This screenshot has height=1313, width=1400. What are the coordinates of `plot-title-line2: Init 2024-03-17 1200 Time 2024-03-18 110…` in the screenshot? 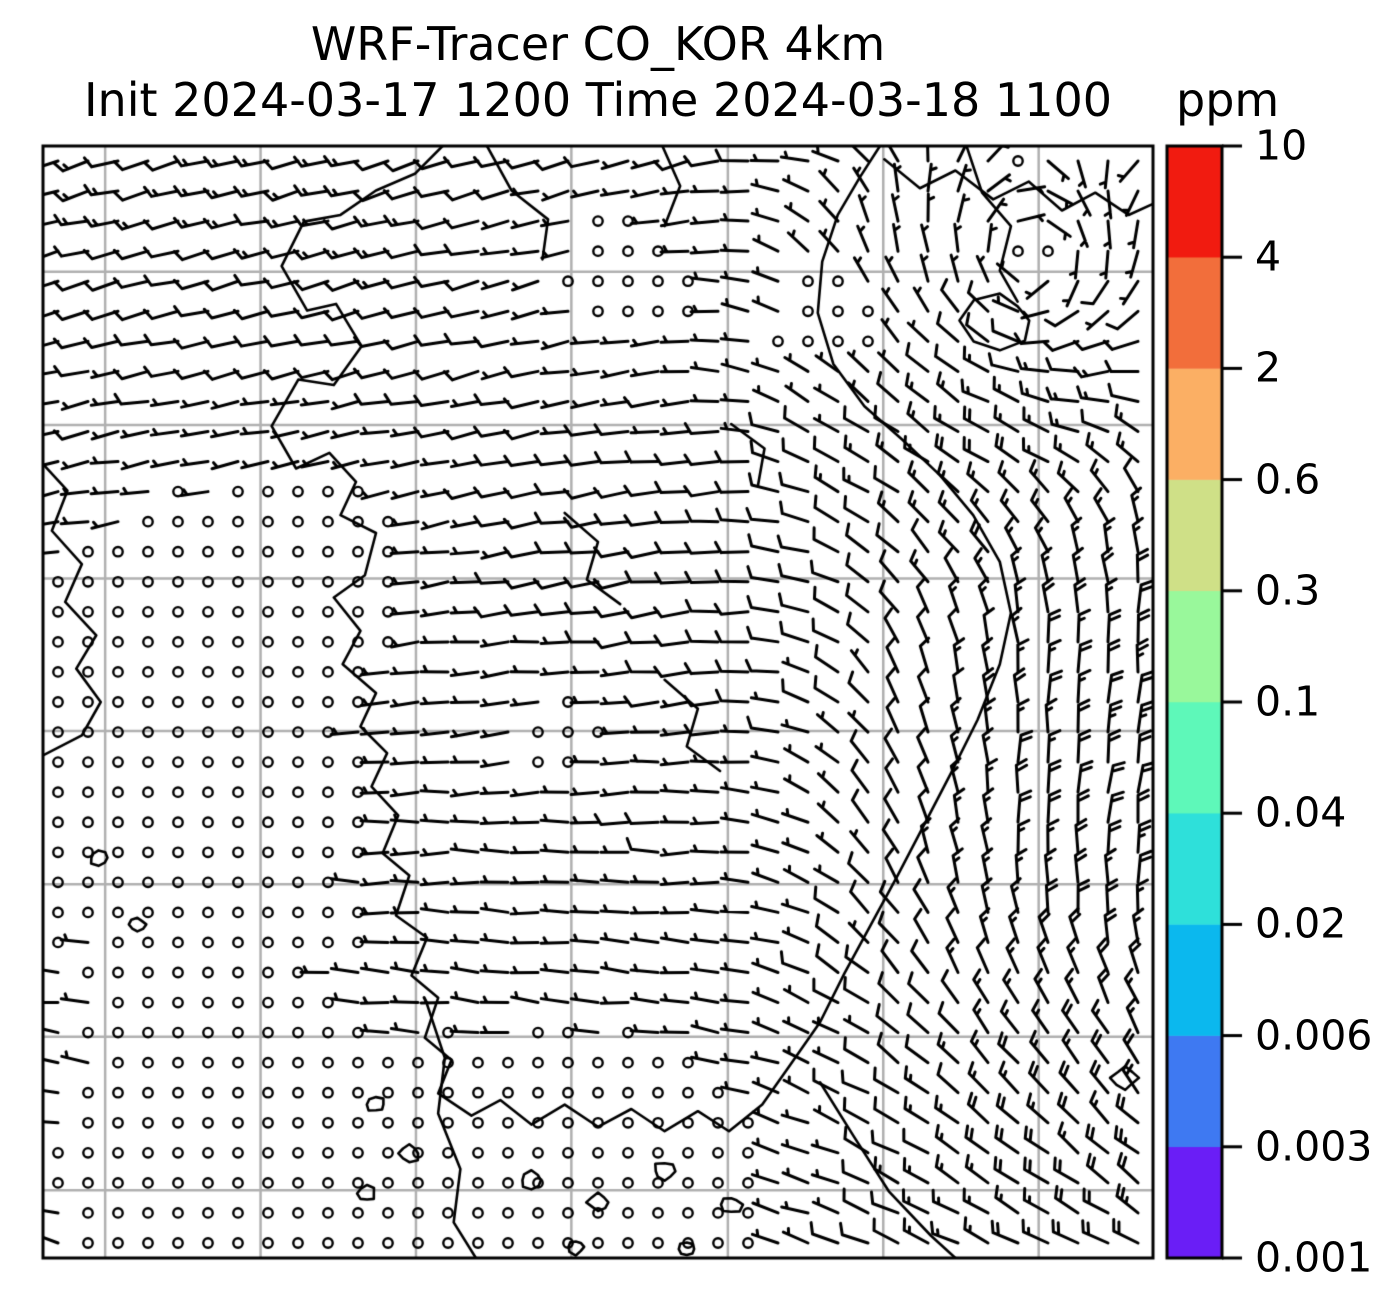 It's located at (597, 100).